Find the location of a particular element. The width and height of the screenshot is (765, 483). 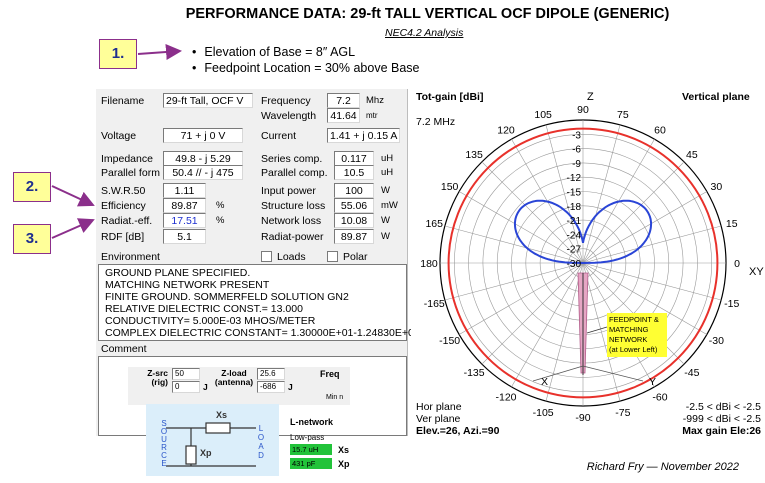

gain-tick-label: -6 is located at coordinates (576, 150).